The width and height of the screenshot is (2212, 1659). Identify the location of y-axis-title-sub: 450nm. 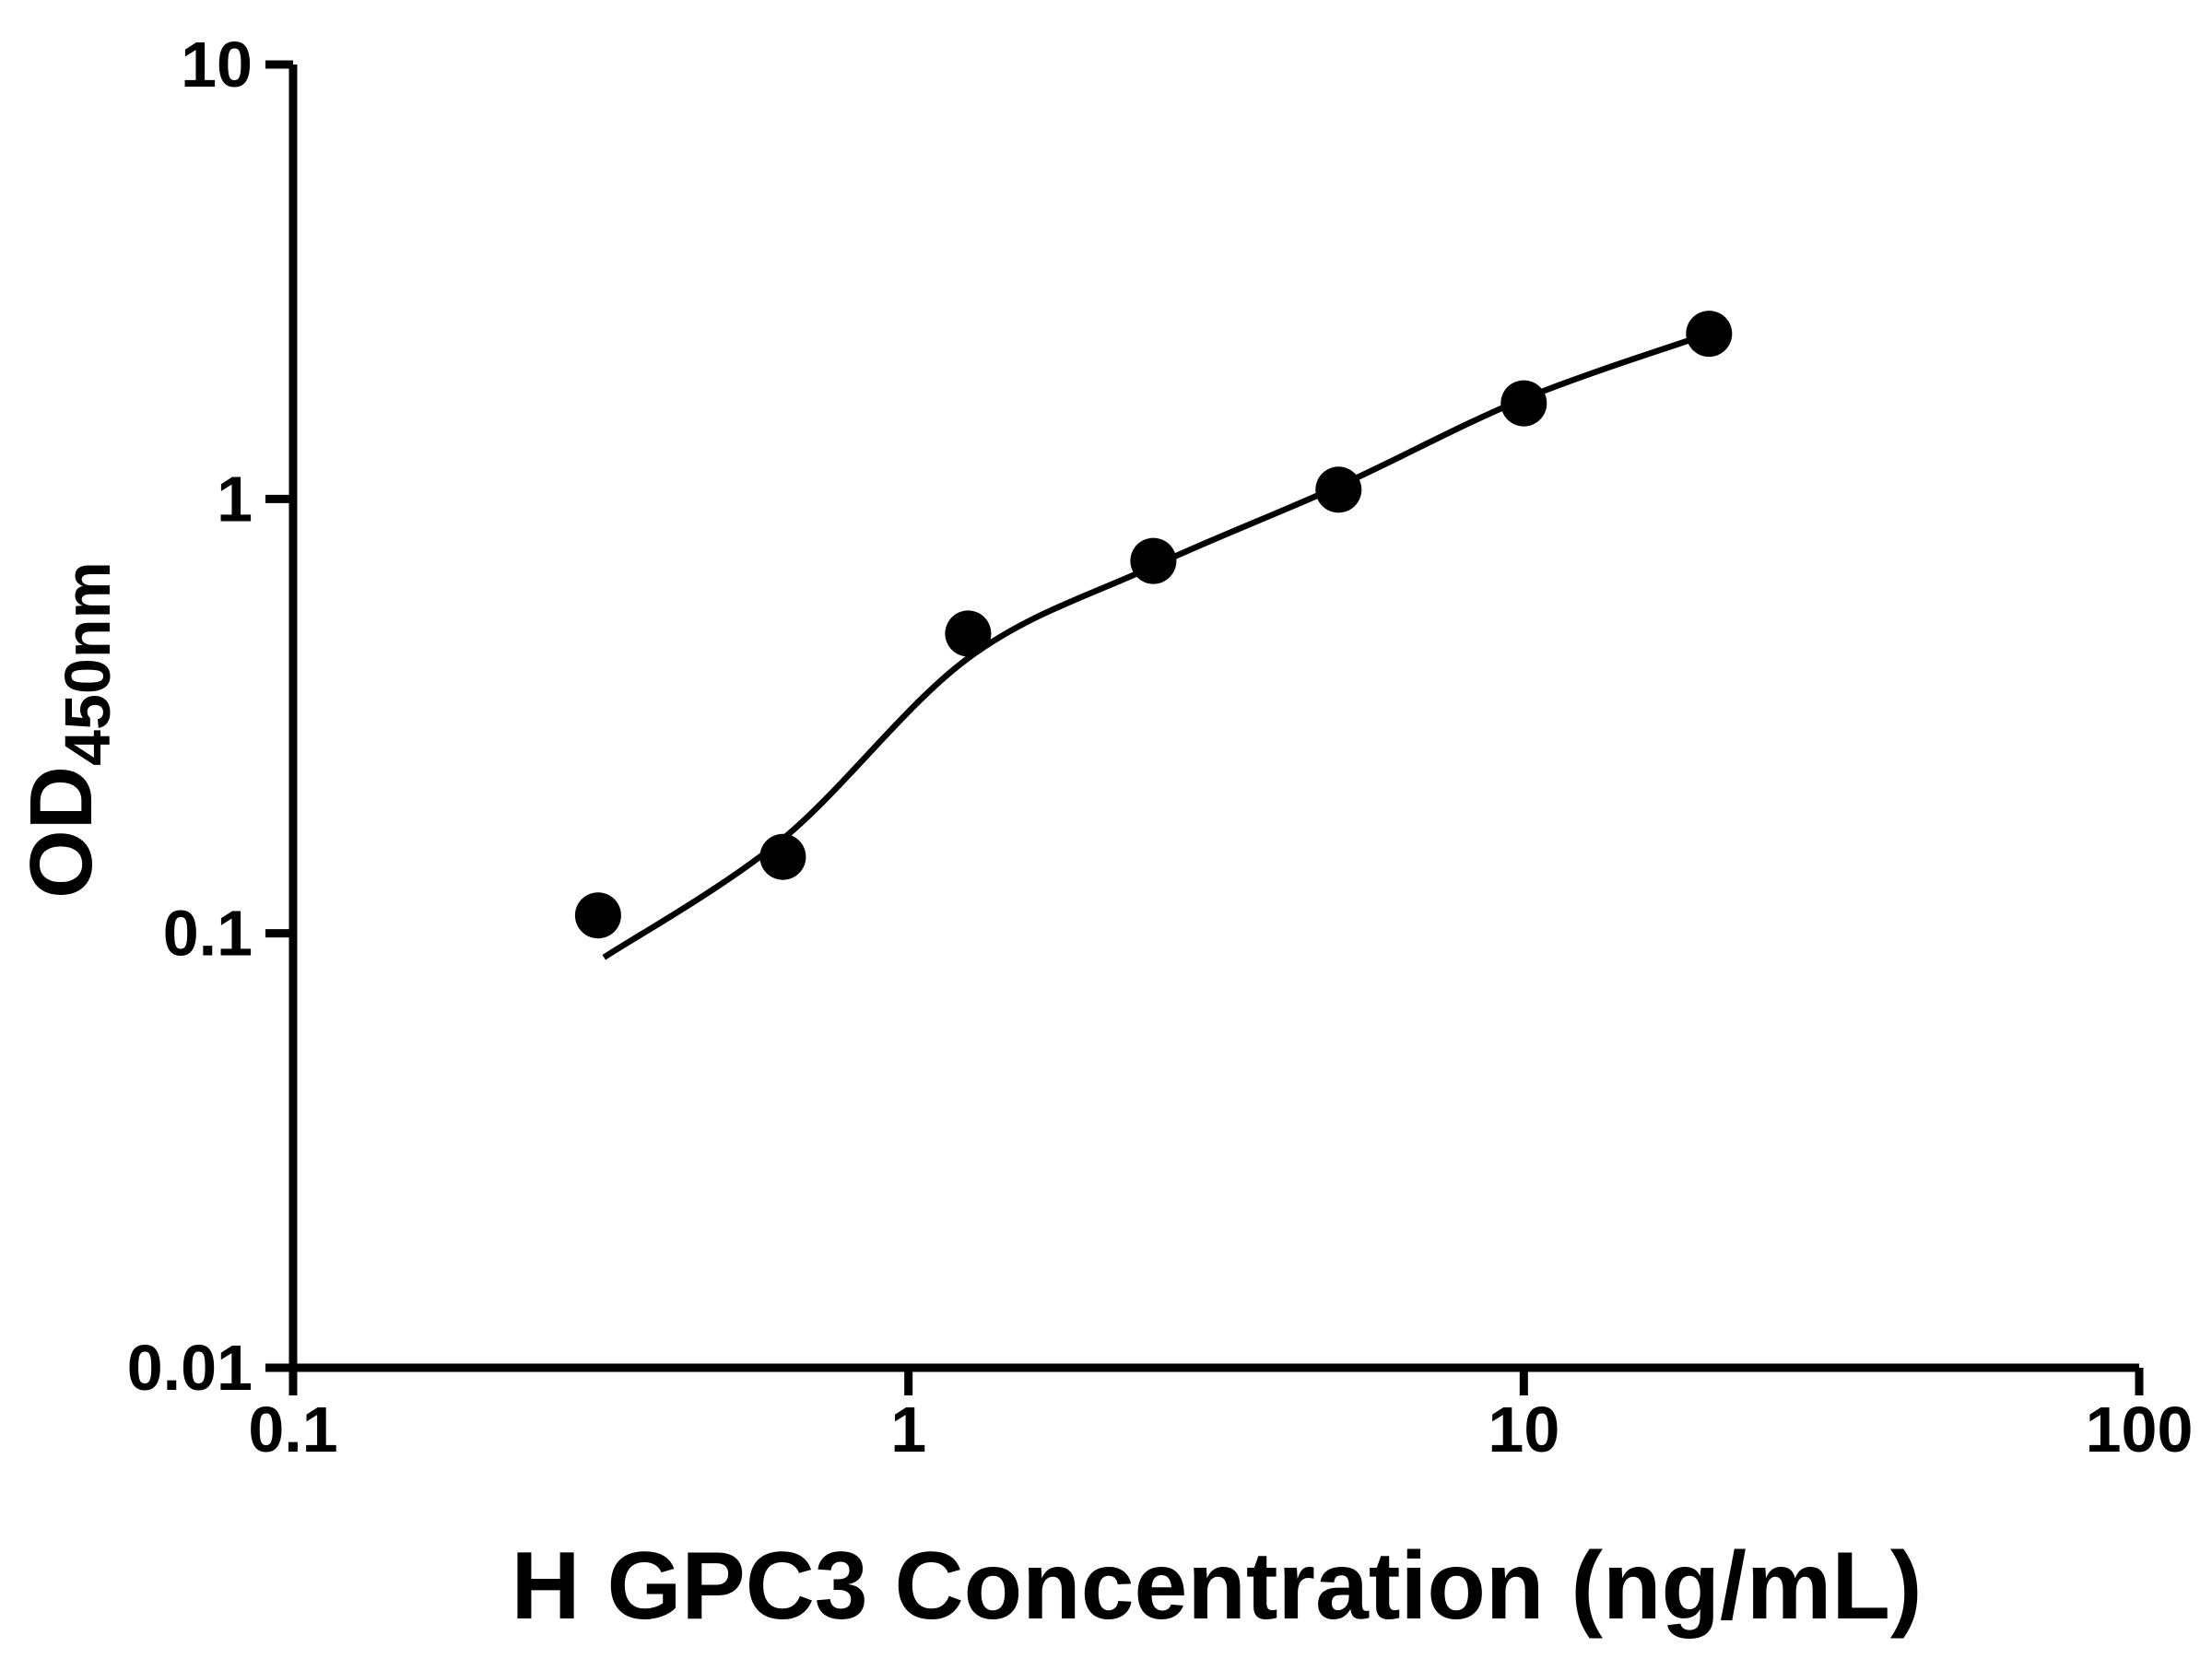
(88, 663).